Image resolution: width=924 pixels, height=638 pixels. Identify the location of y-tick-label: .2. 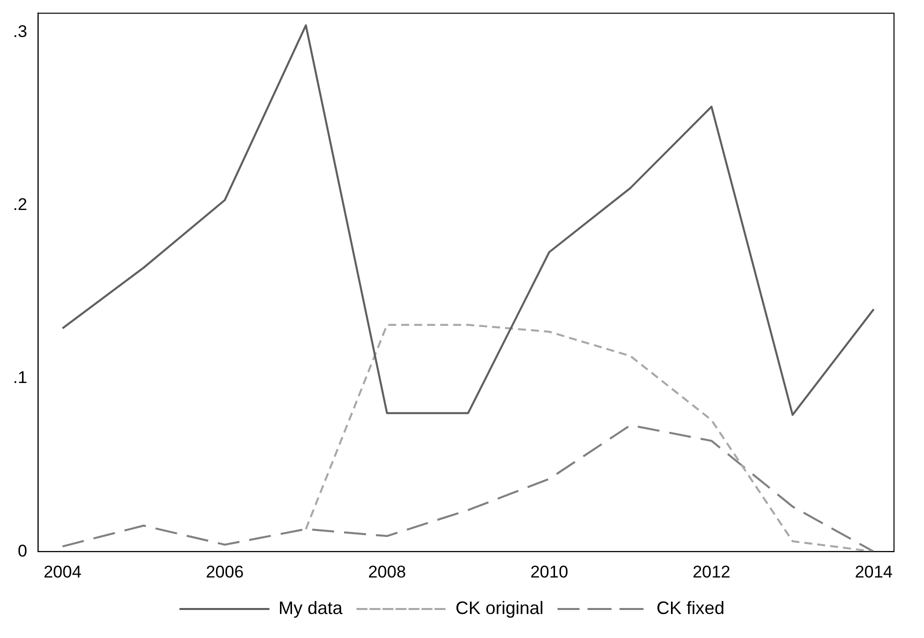
(20, 204).